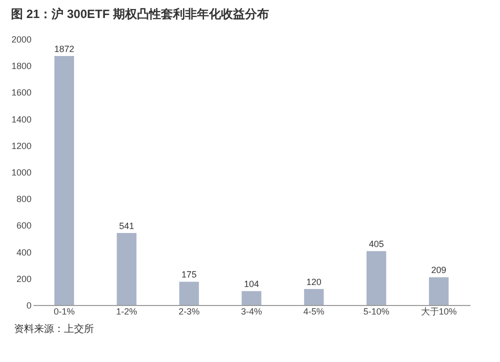  I want to click on y-tick-label: 1600, so click(21, 93).